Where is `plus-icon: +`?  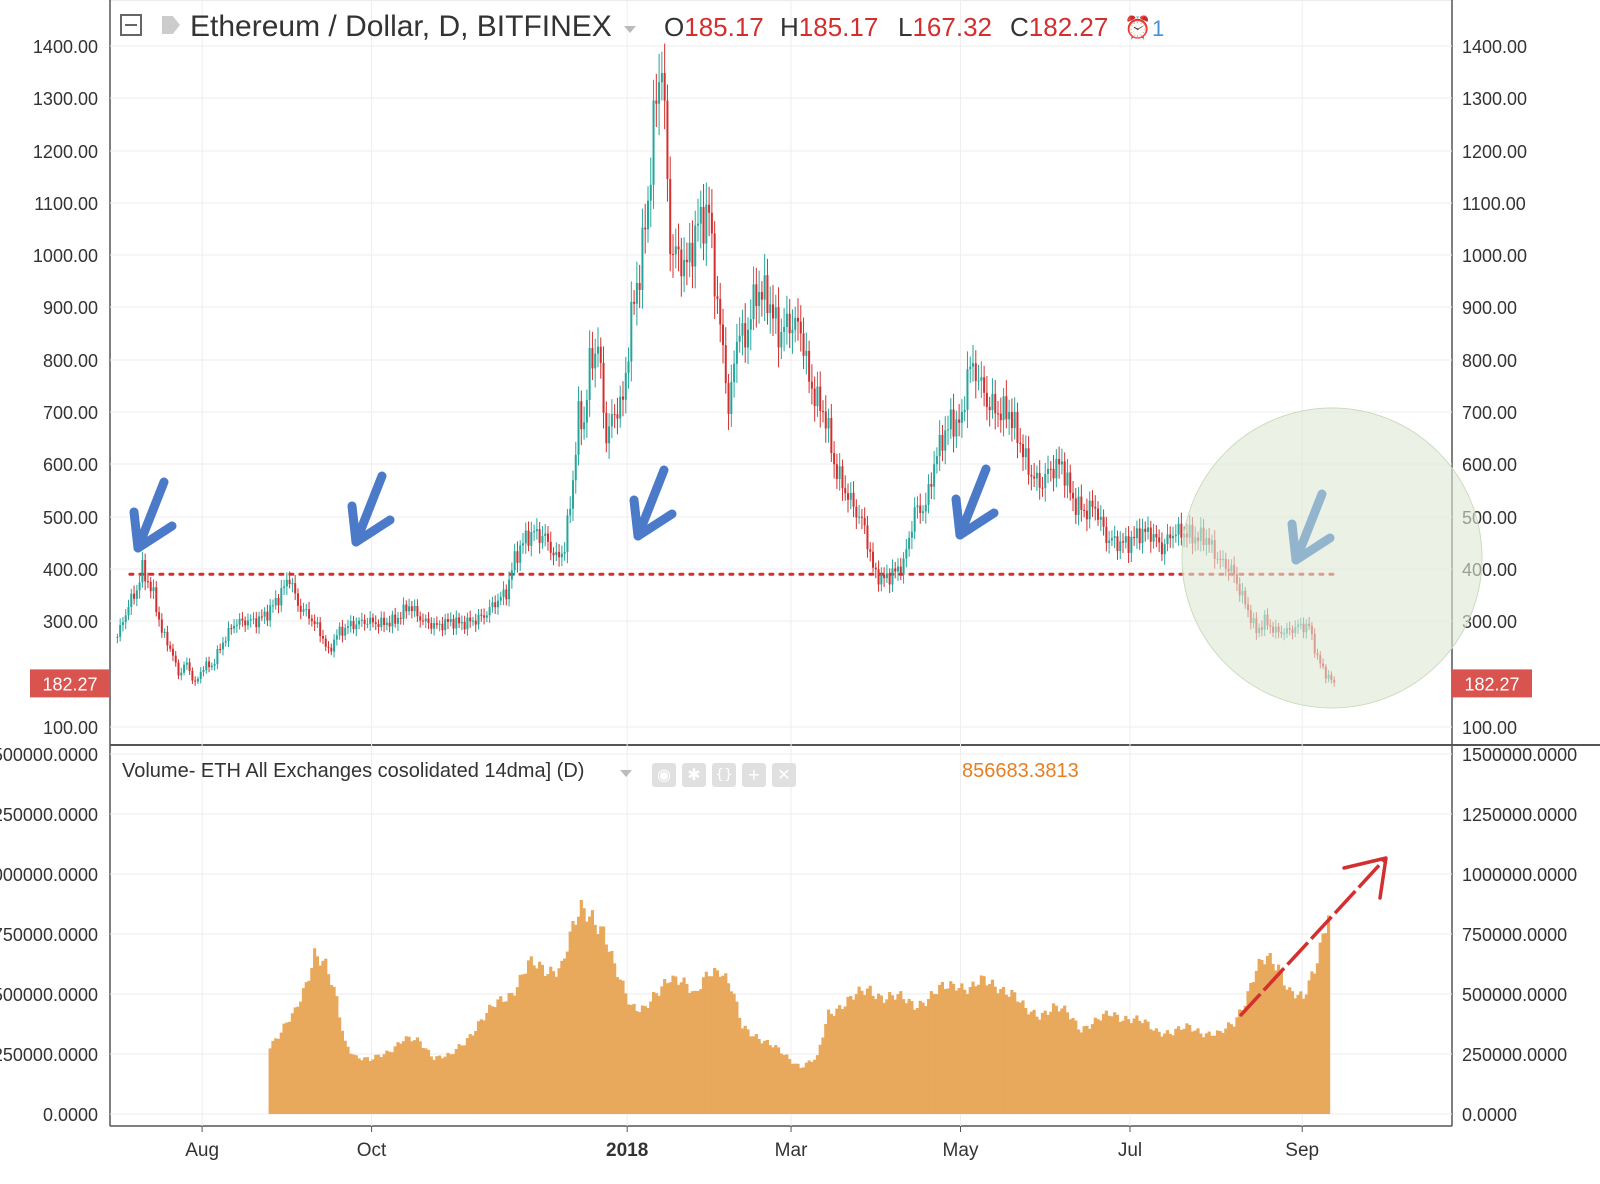
plus-icon: + is located at coordinates (754, 775).